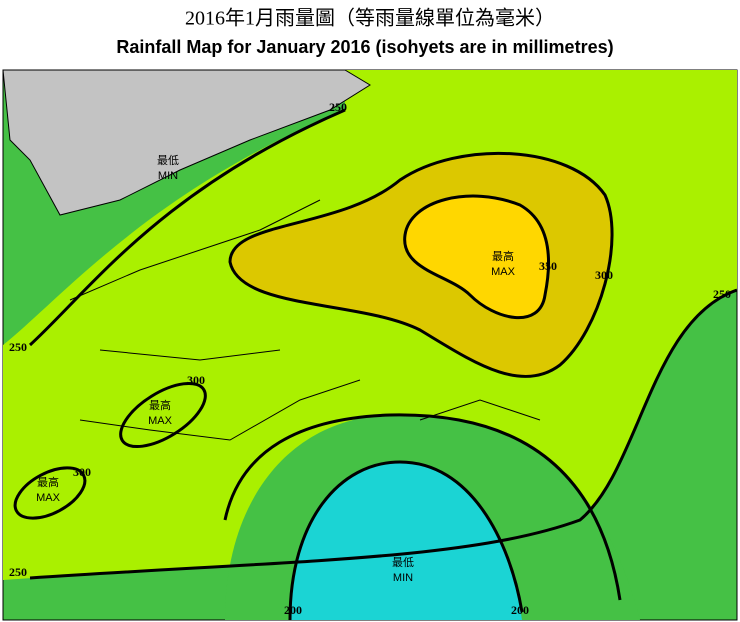 Image resolution: width=740 pixels, height=622 pixels. Describe the element at coordinates (370, 18) in the screenshot. I see `title-zh: 2016年1月雨量圖（等雨量線單位為毫米）` at that location.